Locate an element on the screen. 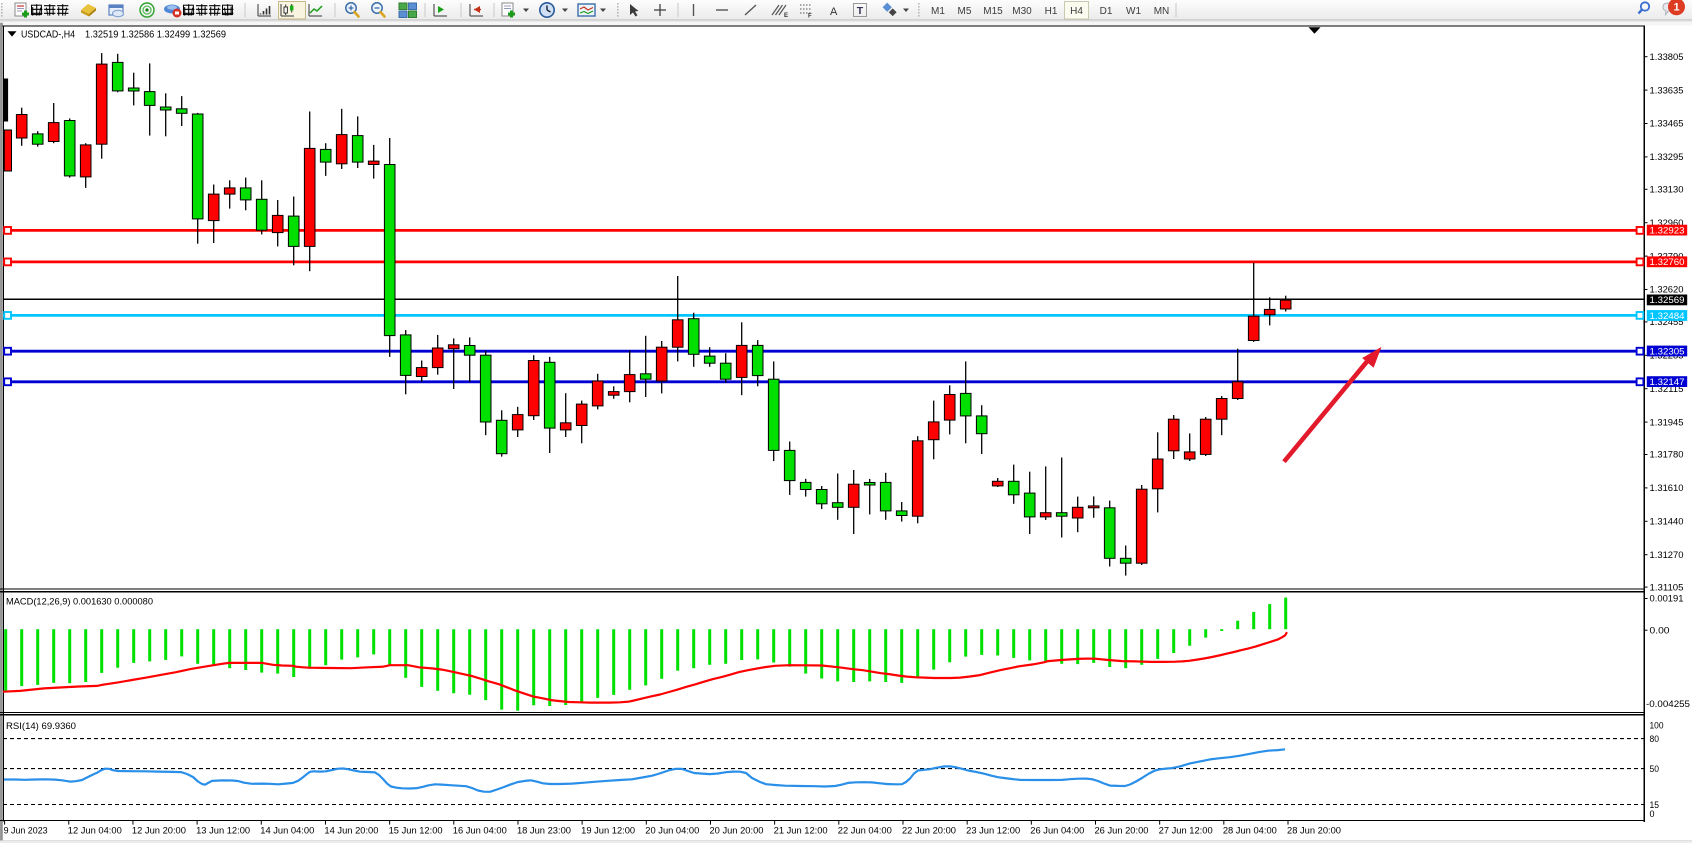 The height and width of the screenshot is (843, 1692). svg-text: M1 is located at coordinates (938, 11).